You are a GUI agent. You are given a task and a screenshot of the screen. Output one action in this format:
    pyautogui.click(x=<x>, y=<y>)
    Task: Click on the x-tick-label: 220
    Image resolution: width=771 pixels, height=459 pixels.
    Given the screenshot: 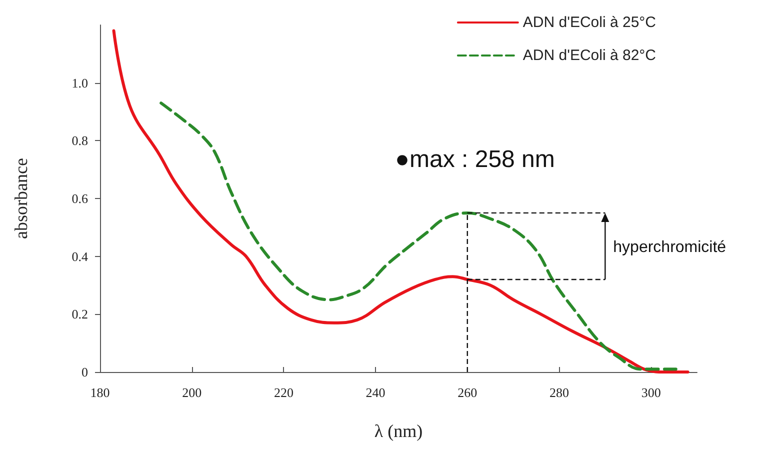 What is the action you would take?
    pyautogui.click(x=284, y=392)
    